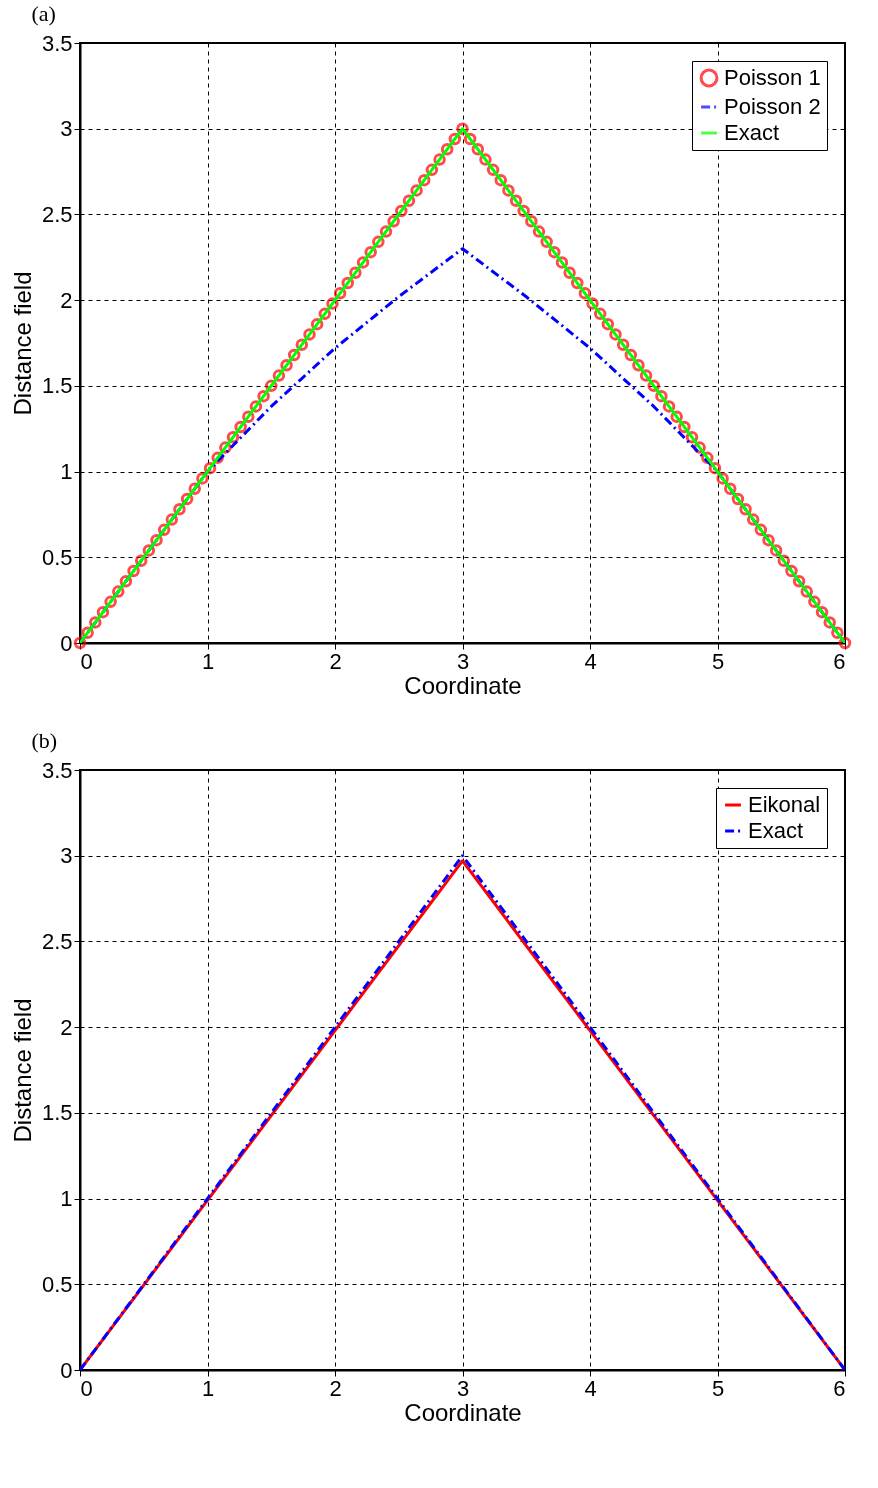 This screenshot has width=878, height=1488. Describe the element at coordinates (44, 740) in the screenshot. I see `chart-title: (b)` at that location.